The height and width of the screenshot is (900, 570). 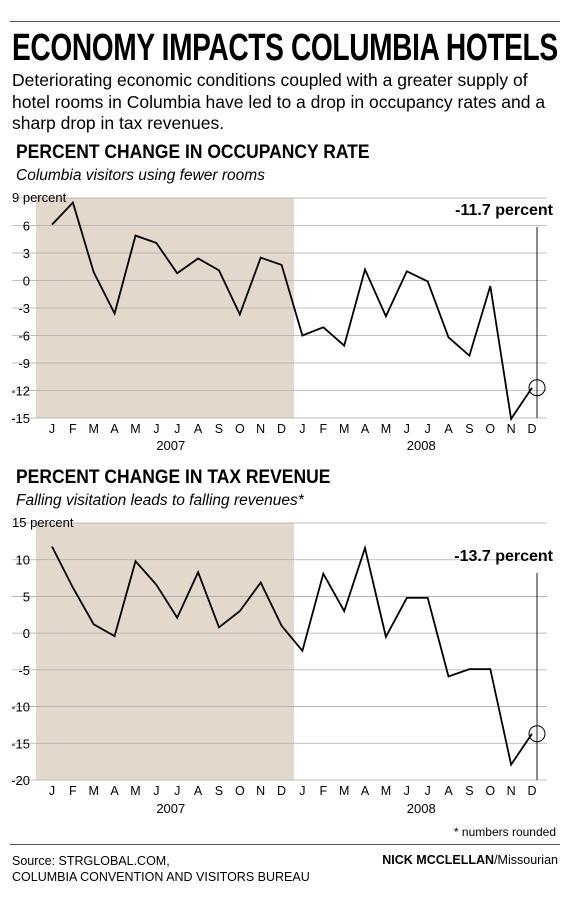 What do you see at coordinates (26, 596) in the screenshot?
I see `tax-y-tick-label: 5` at bounding box center [26, 596].